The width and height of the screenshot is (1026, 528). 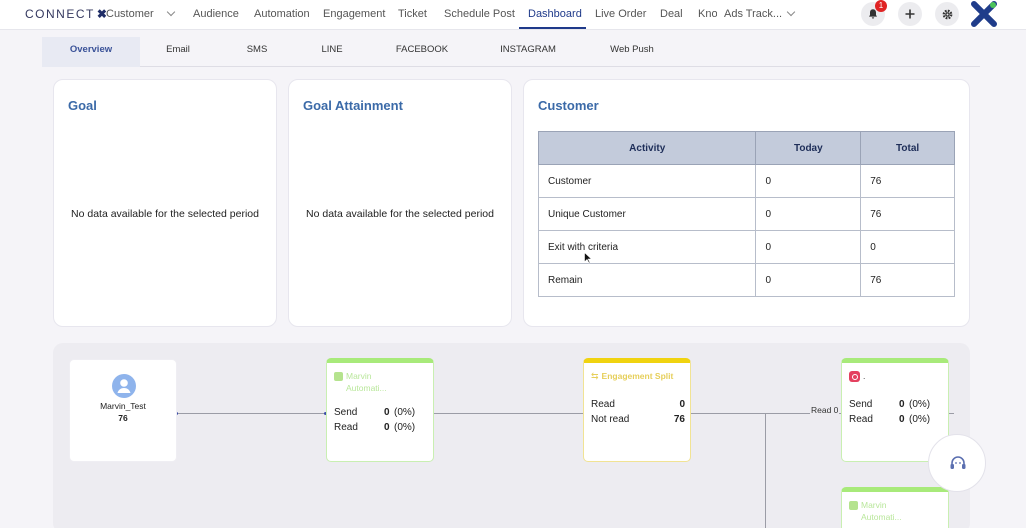 I want to click on headset-icon, so click(x=958, y=462).